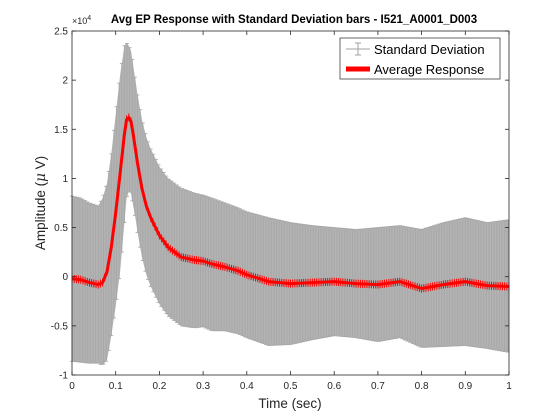 The height and width of the screenshot is (420, 560). Describe the element at coordinates (65, 277) in the screenshot. I see `y-tick-label: 0` at that location.